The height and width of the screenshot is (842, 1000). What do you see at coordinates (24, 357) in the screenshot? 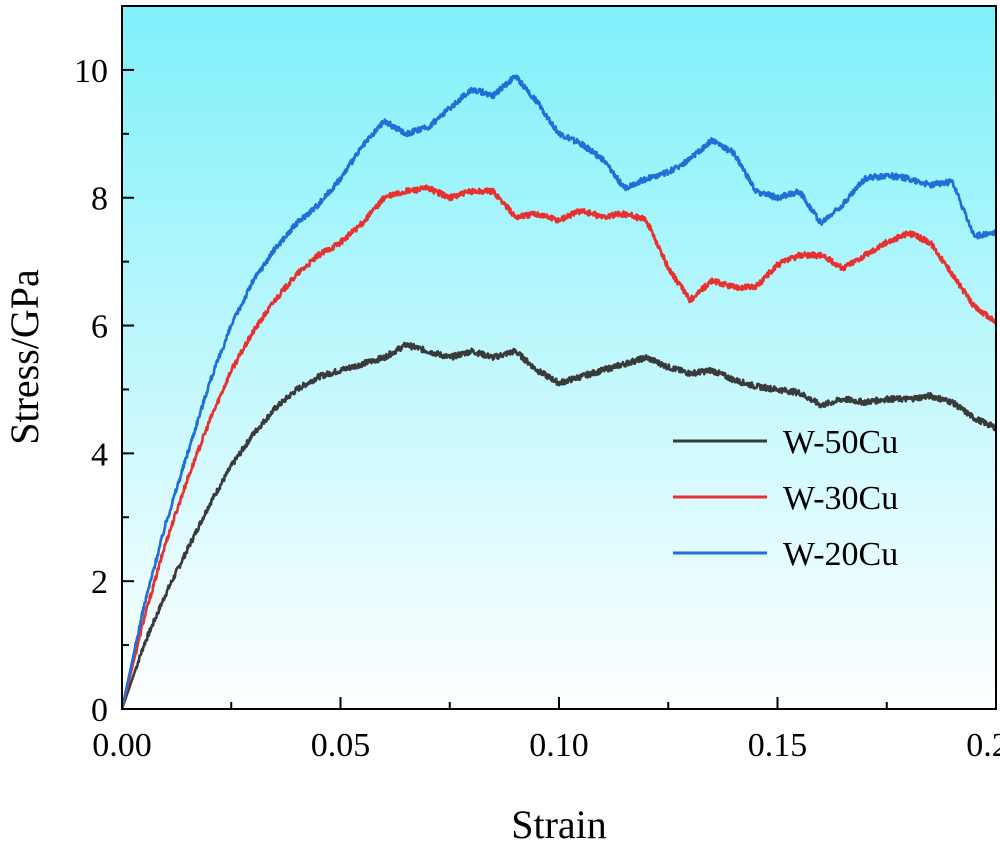
I see `y-axis-title: Stress/GPa` at bounding box center [24, 357].